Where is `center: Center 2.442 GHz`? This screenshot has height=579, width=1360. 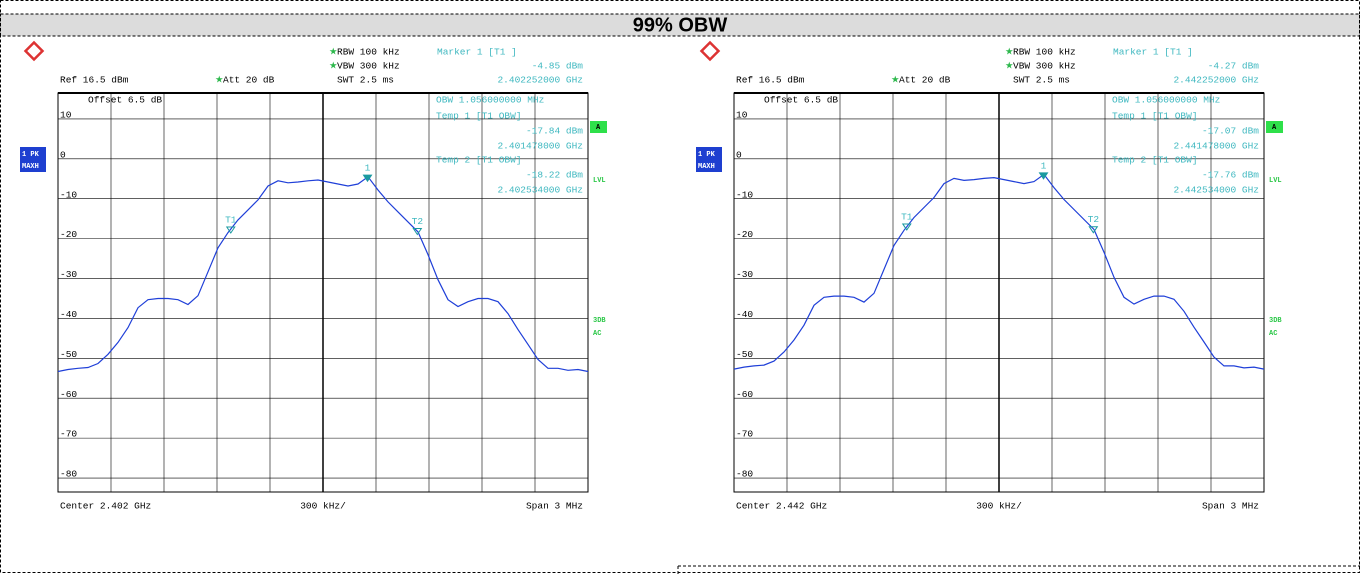
center: Center 2.442 GHz is located at coordinates (781, 506).